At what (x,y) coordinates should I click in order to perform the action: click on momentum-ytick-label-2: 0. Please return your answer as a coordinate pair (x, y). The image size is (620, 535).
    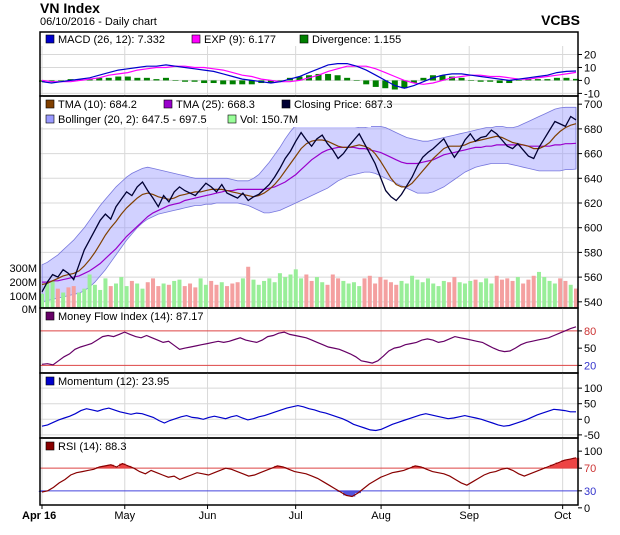
    Looking at the image, I should click on (587, 420).